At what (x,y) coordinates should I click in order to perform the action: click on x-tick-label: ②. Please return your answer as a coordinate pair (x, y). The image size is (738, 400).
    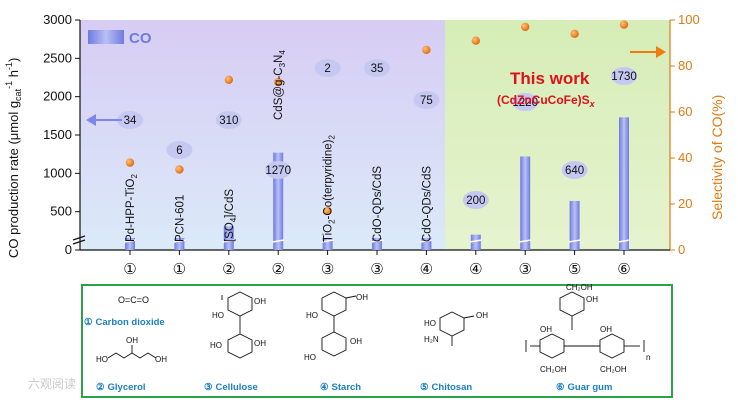
    Looking at the image, I should click on (228, 269).